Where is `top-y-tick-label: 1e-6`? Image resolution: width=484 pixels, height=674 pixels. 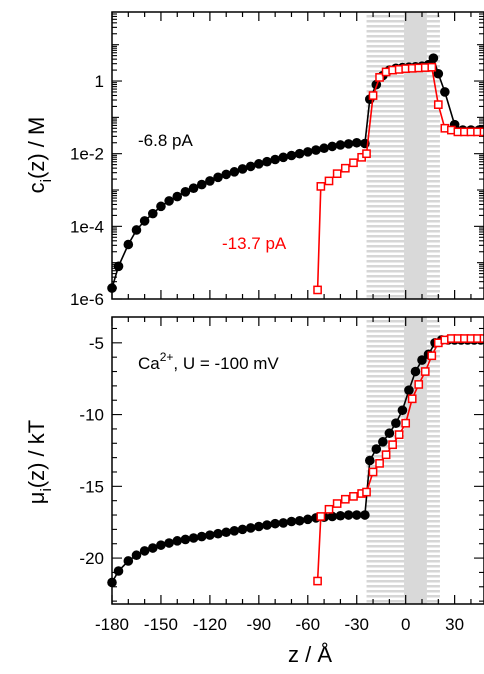
top-y-tick-label: 1e-6 is located at coordinates (87, 299).